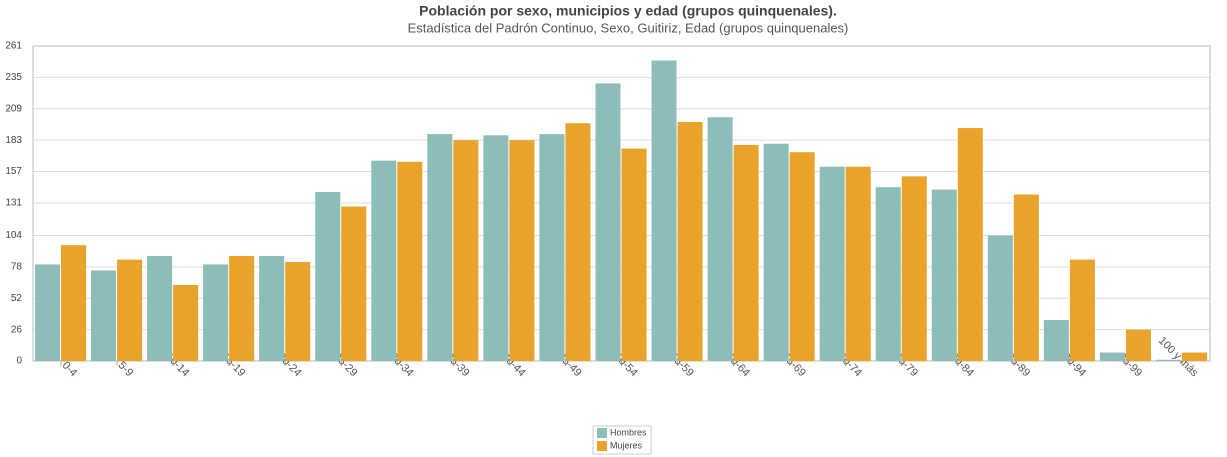 Image resolution: width=1227 pixels, height=457 pixels. Describe the element at coordinates (126, 369) in the screenshot. I see `x-tick-label: 5-9` at that location.